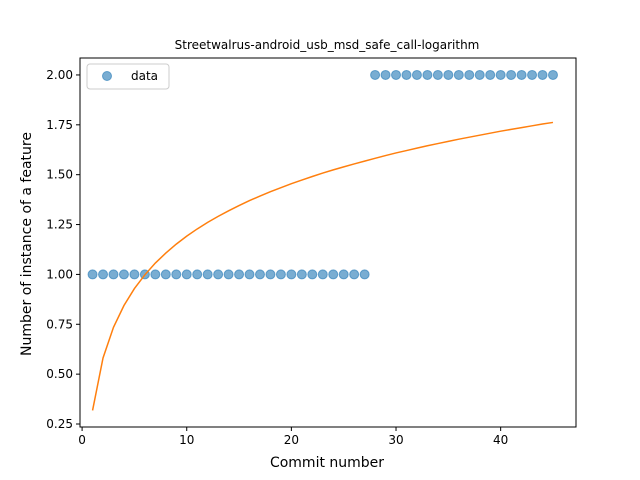 The height and width of the screenshot is (480, 640). Describe the element at coordinates (144, 76) in the screenshot. I see `legend-label-data: data` at that location.